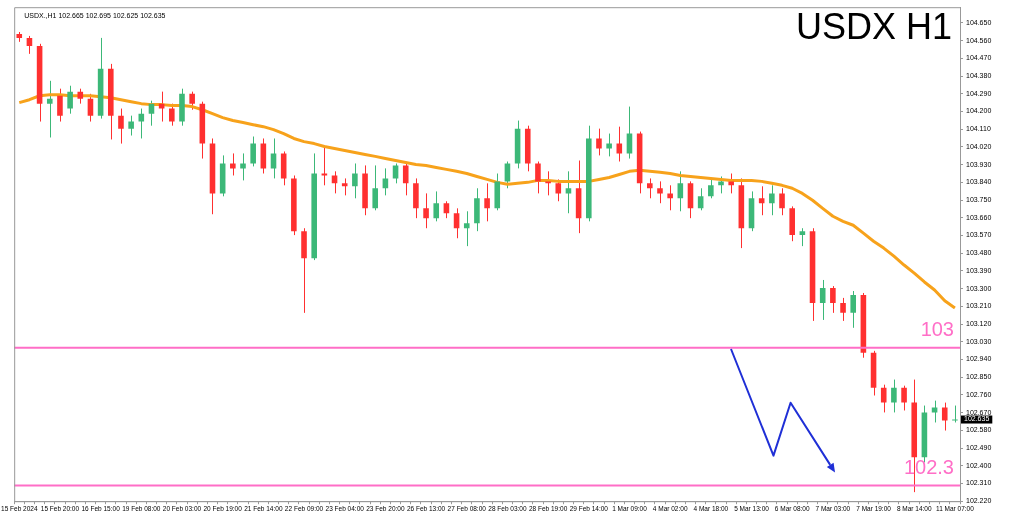  Describe the element at coordinates (873, 27) in the screenshot. I see `chart-title: USDX H1` at that location.